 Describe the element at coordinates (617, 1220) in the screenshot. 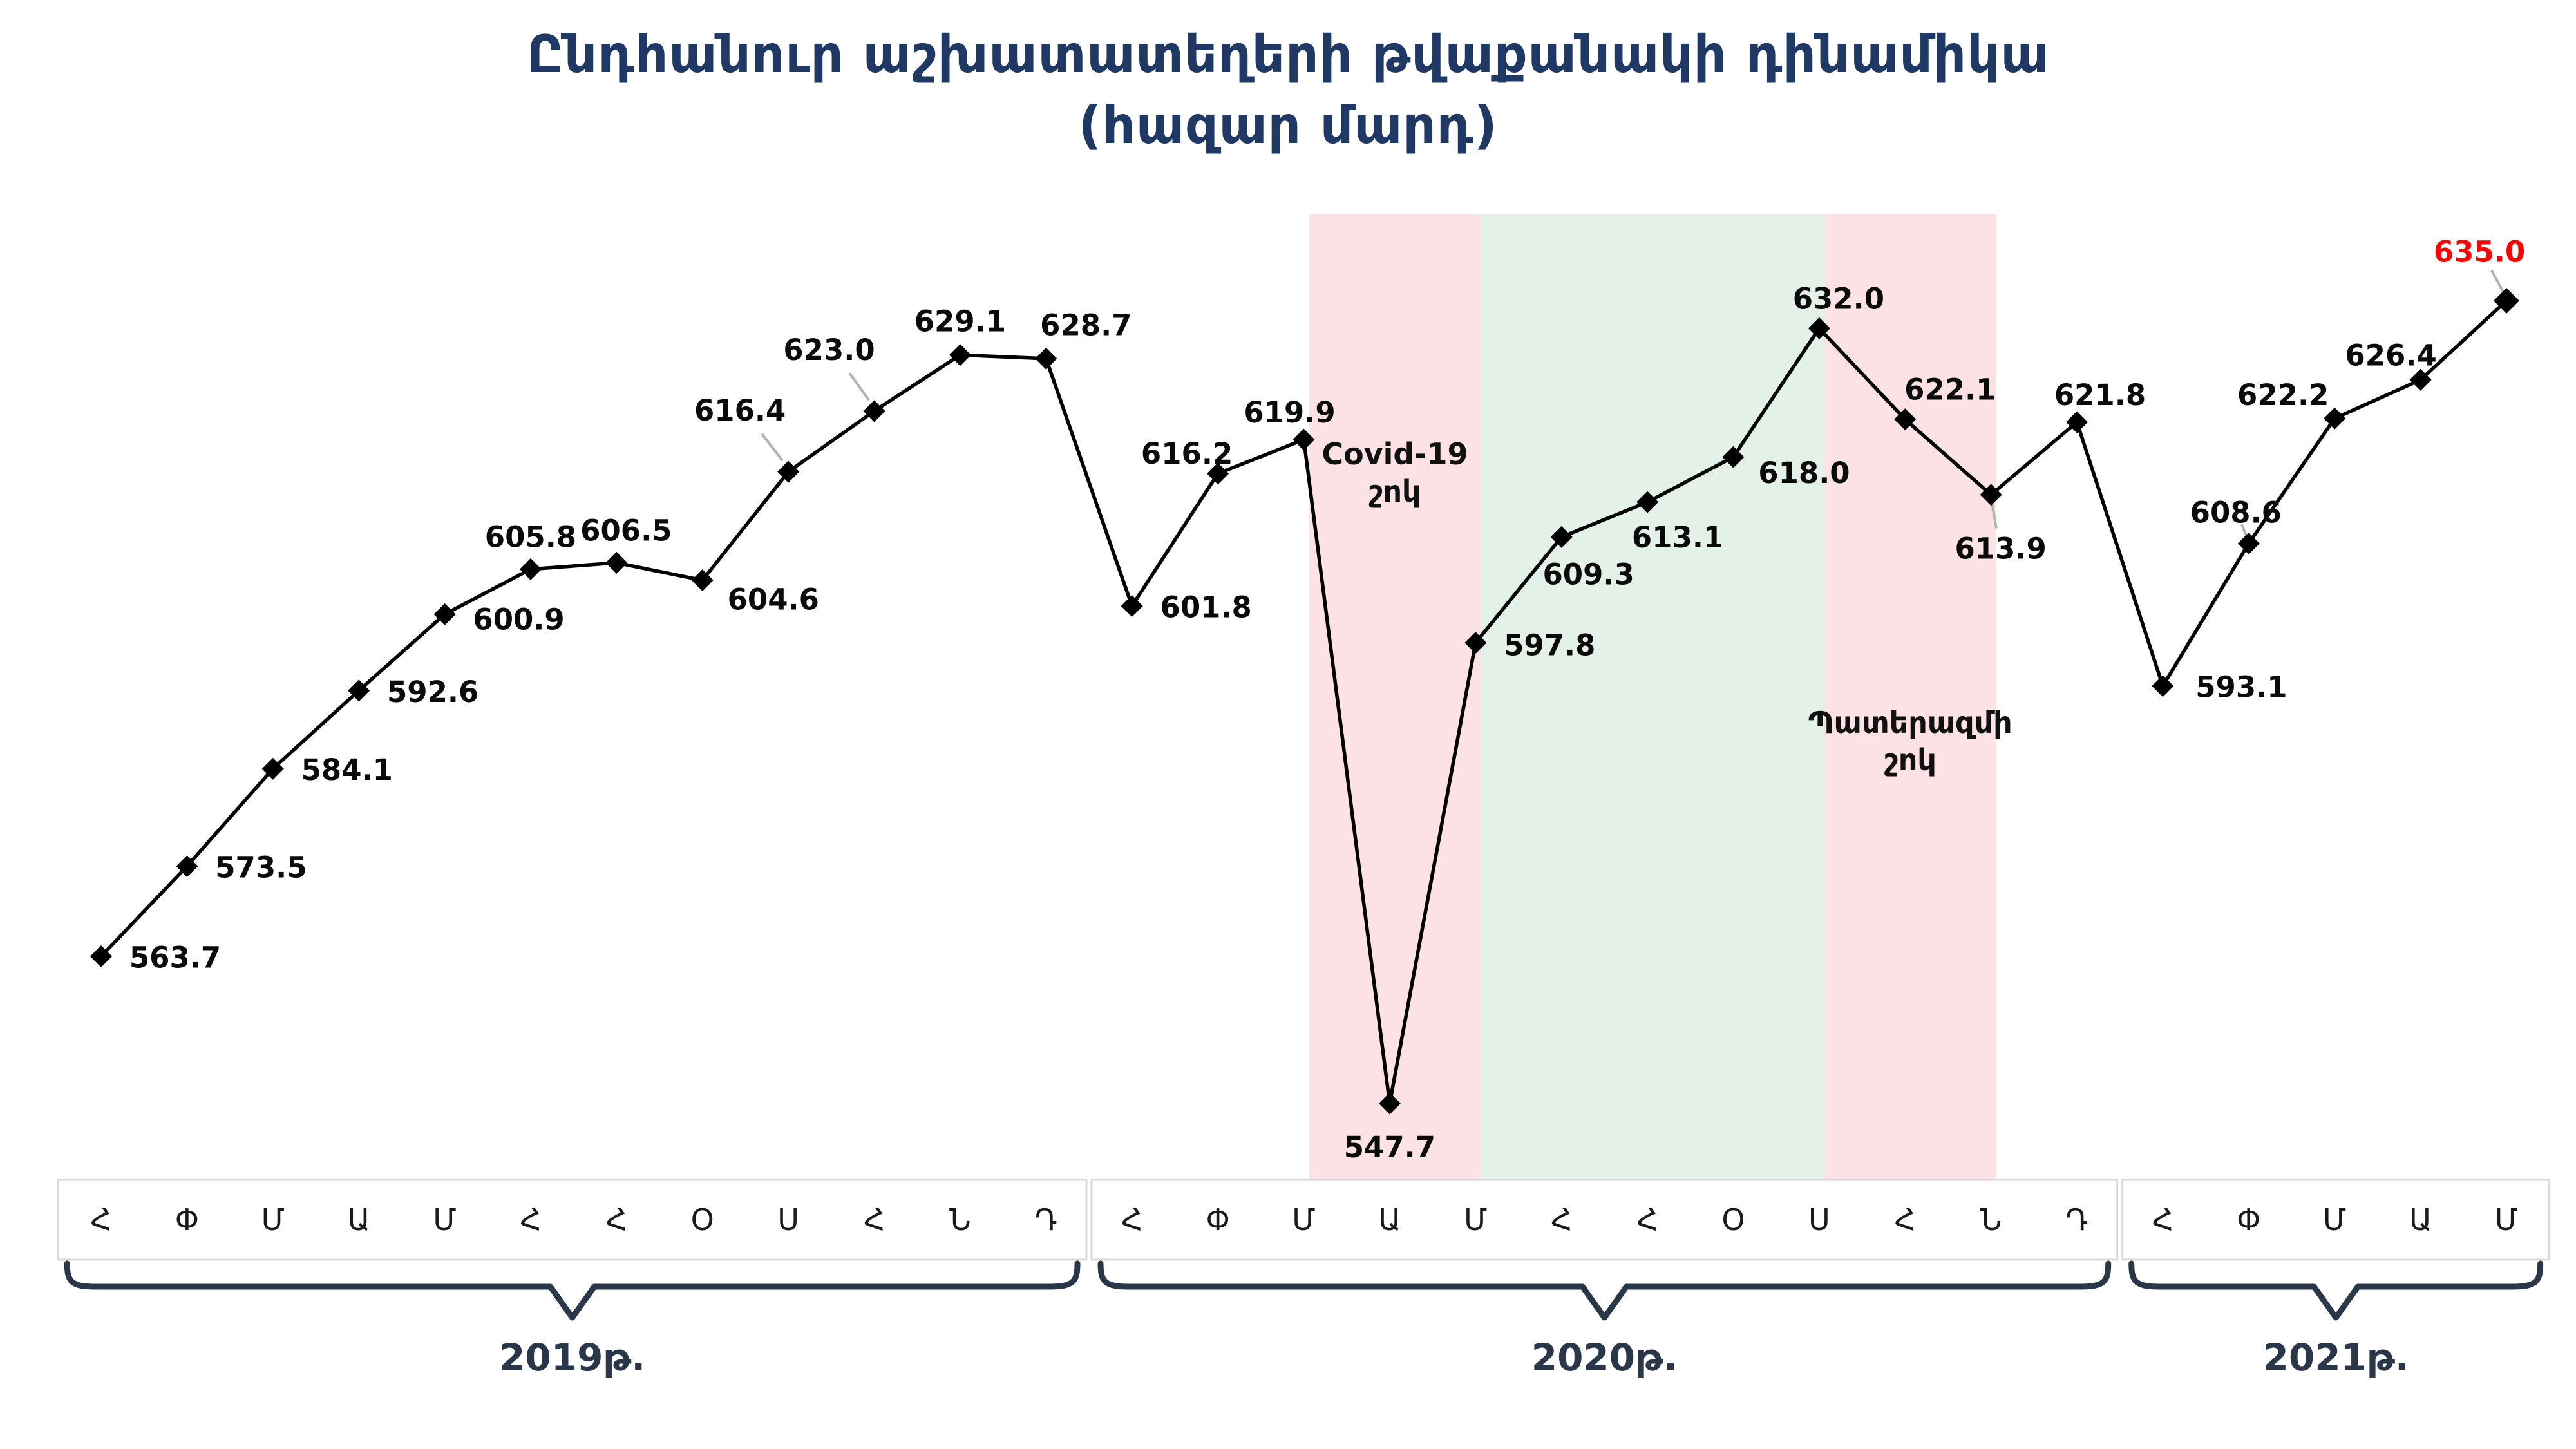

I see `month-tick-2019թ.-7: Հ` at that location.